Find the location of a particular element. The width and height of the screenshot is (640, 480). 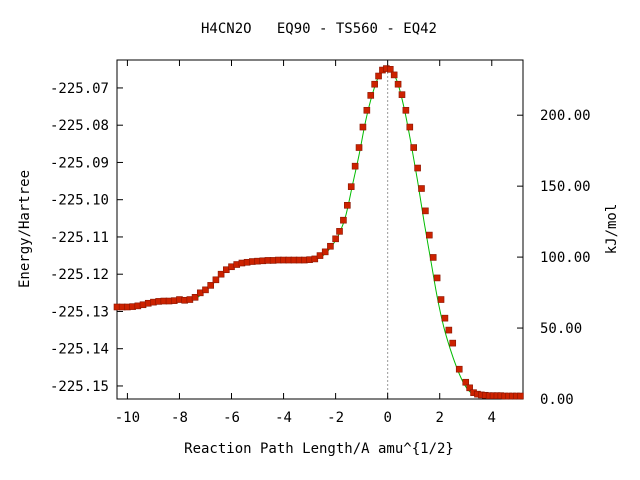

x-tick-label: 4 is located at coordinates (492, 418).